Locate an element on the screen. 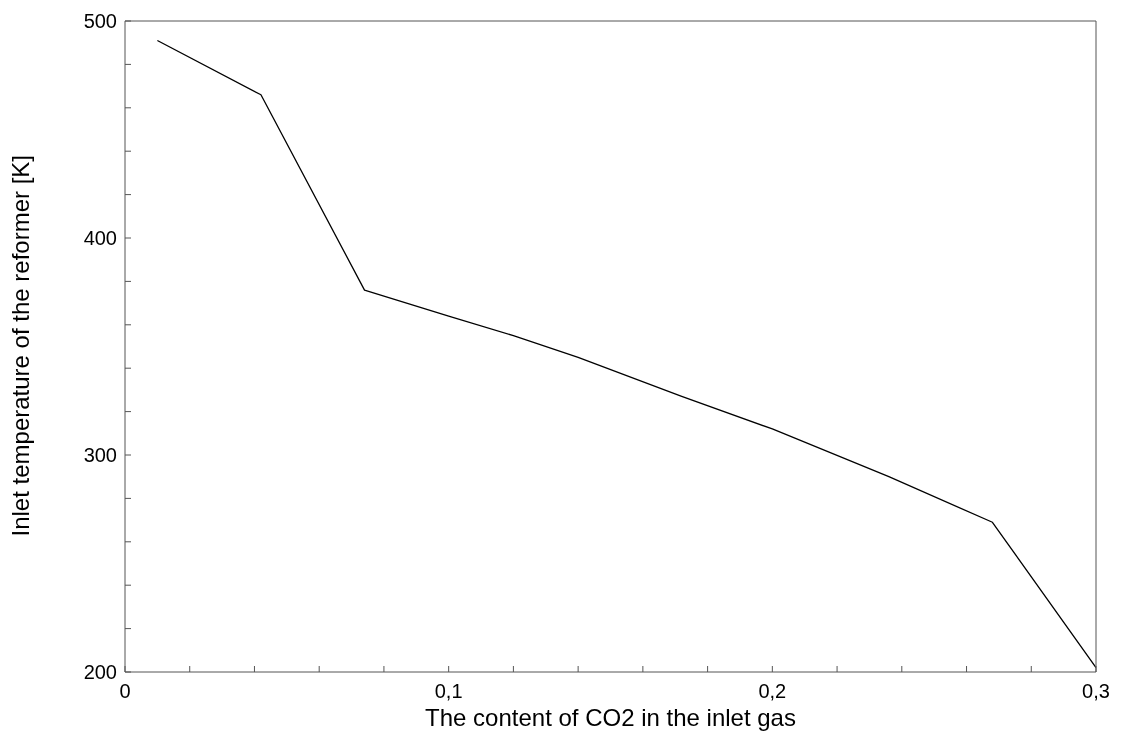 The image size is (1121, 755). y-axis-title: Inlet temperature of the reformer [K] is located at coordinates (20, 345).